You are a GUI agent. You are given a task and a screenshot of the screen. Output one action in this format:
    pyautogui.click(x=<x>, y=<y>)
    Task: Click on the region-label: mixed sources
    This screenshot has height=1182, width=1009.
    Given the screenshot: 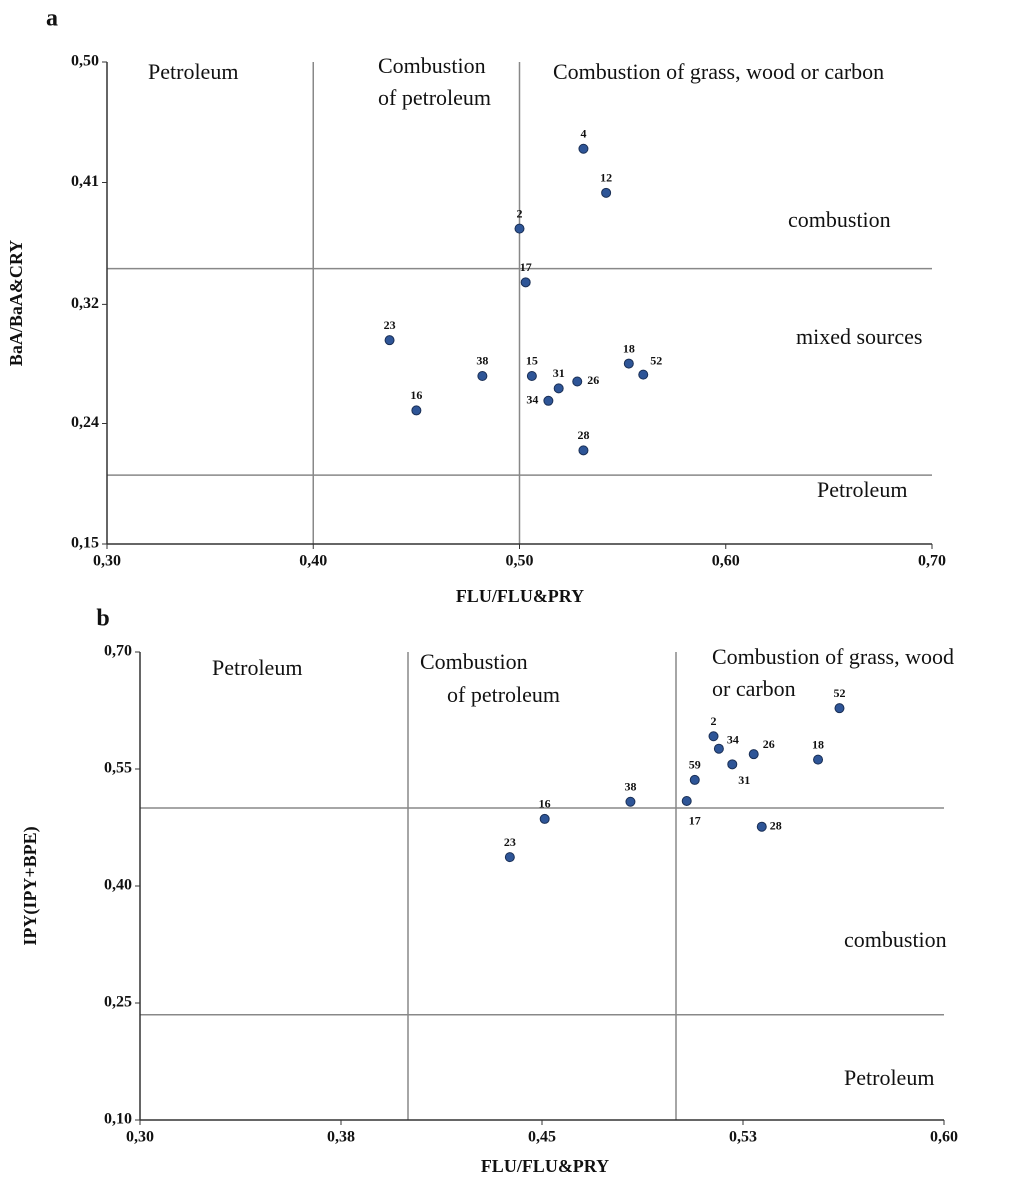 What is the action you would take?
    pyautogui.click(x=859, y=336)
    